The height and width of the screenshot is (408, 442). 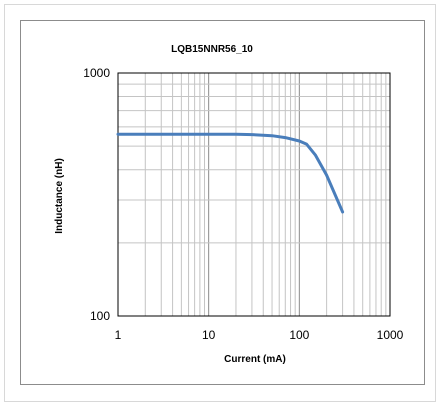 I want to click on inductance-series-line, so click(x=230, y=173).